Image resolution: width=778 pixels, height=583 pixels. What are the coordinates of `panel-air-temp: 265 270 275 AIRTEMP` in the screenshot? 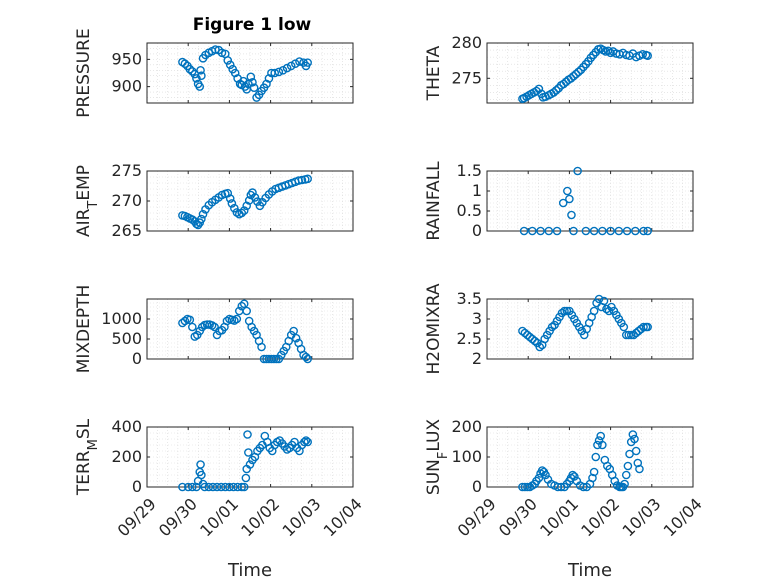 It's located at (214, 200).